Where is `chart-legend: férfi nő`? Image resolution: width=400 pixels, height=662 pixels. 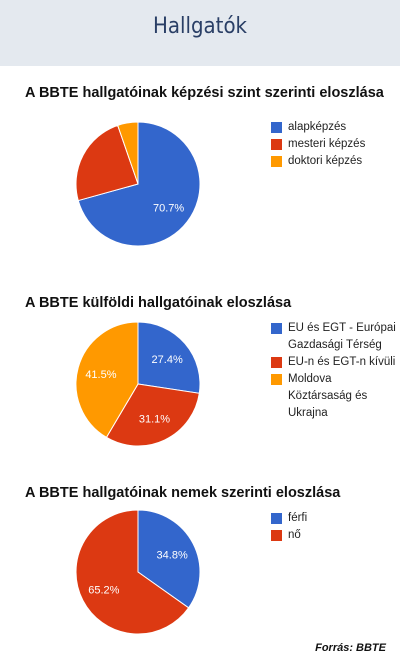 chart-legend: férfi nő is located at coordinates (333, 527).